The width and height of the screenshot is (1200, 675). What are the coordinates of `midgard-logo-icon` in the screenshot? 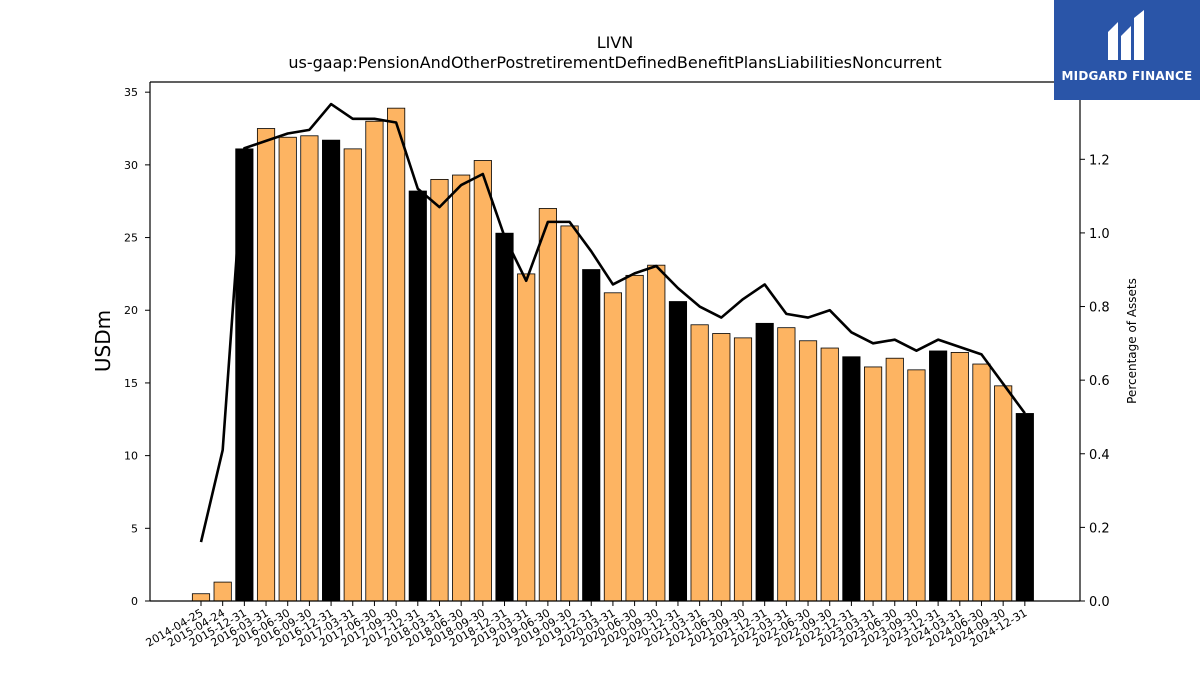 It's located at (1126, 35).